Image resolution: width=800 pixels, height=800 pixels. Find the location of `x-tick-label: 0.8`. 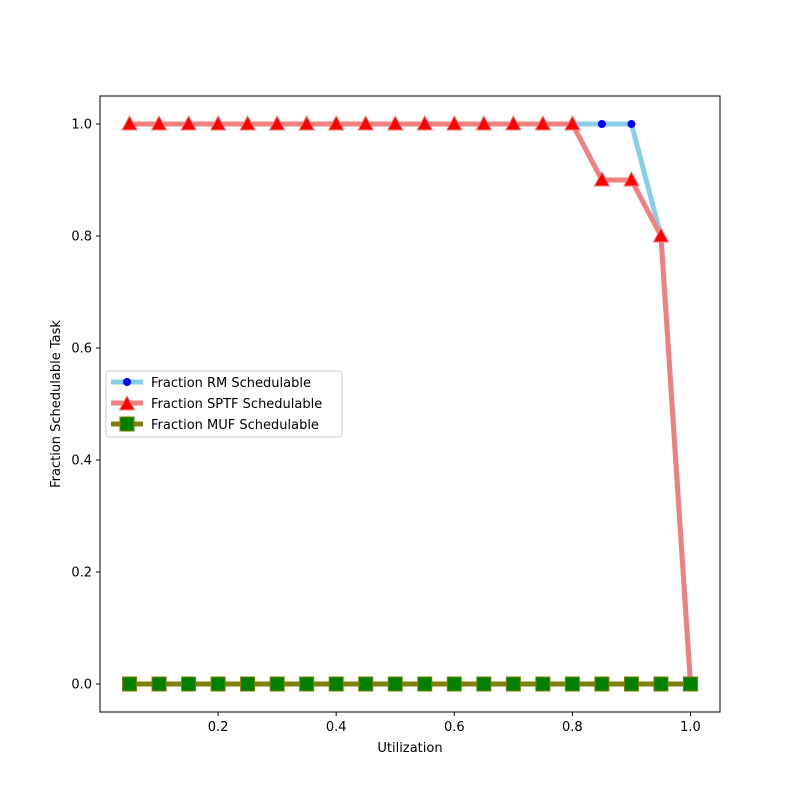

x-tick-label: 0.8 is located at coordinates (572, 727).